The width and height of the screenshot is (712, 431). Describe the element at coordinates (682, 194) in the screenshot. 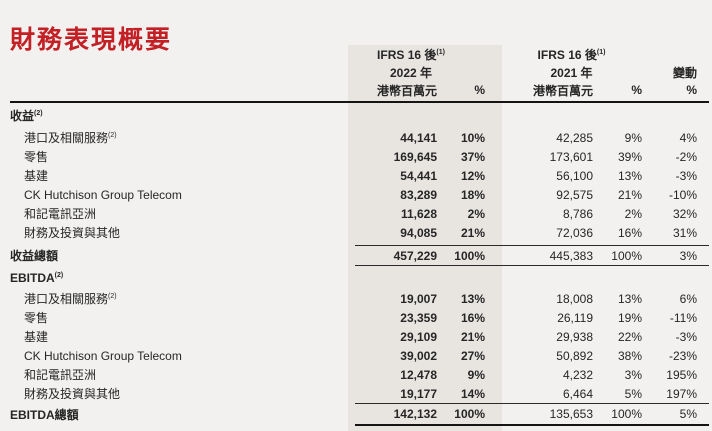

I see `cell-change-pct: -10%` at that location.